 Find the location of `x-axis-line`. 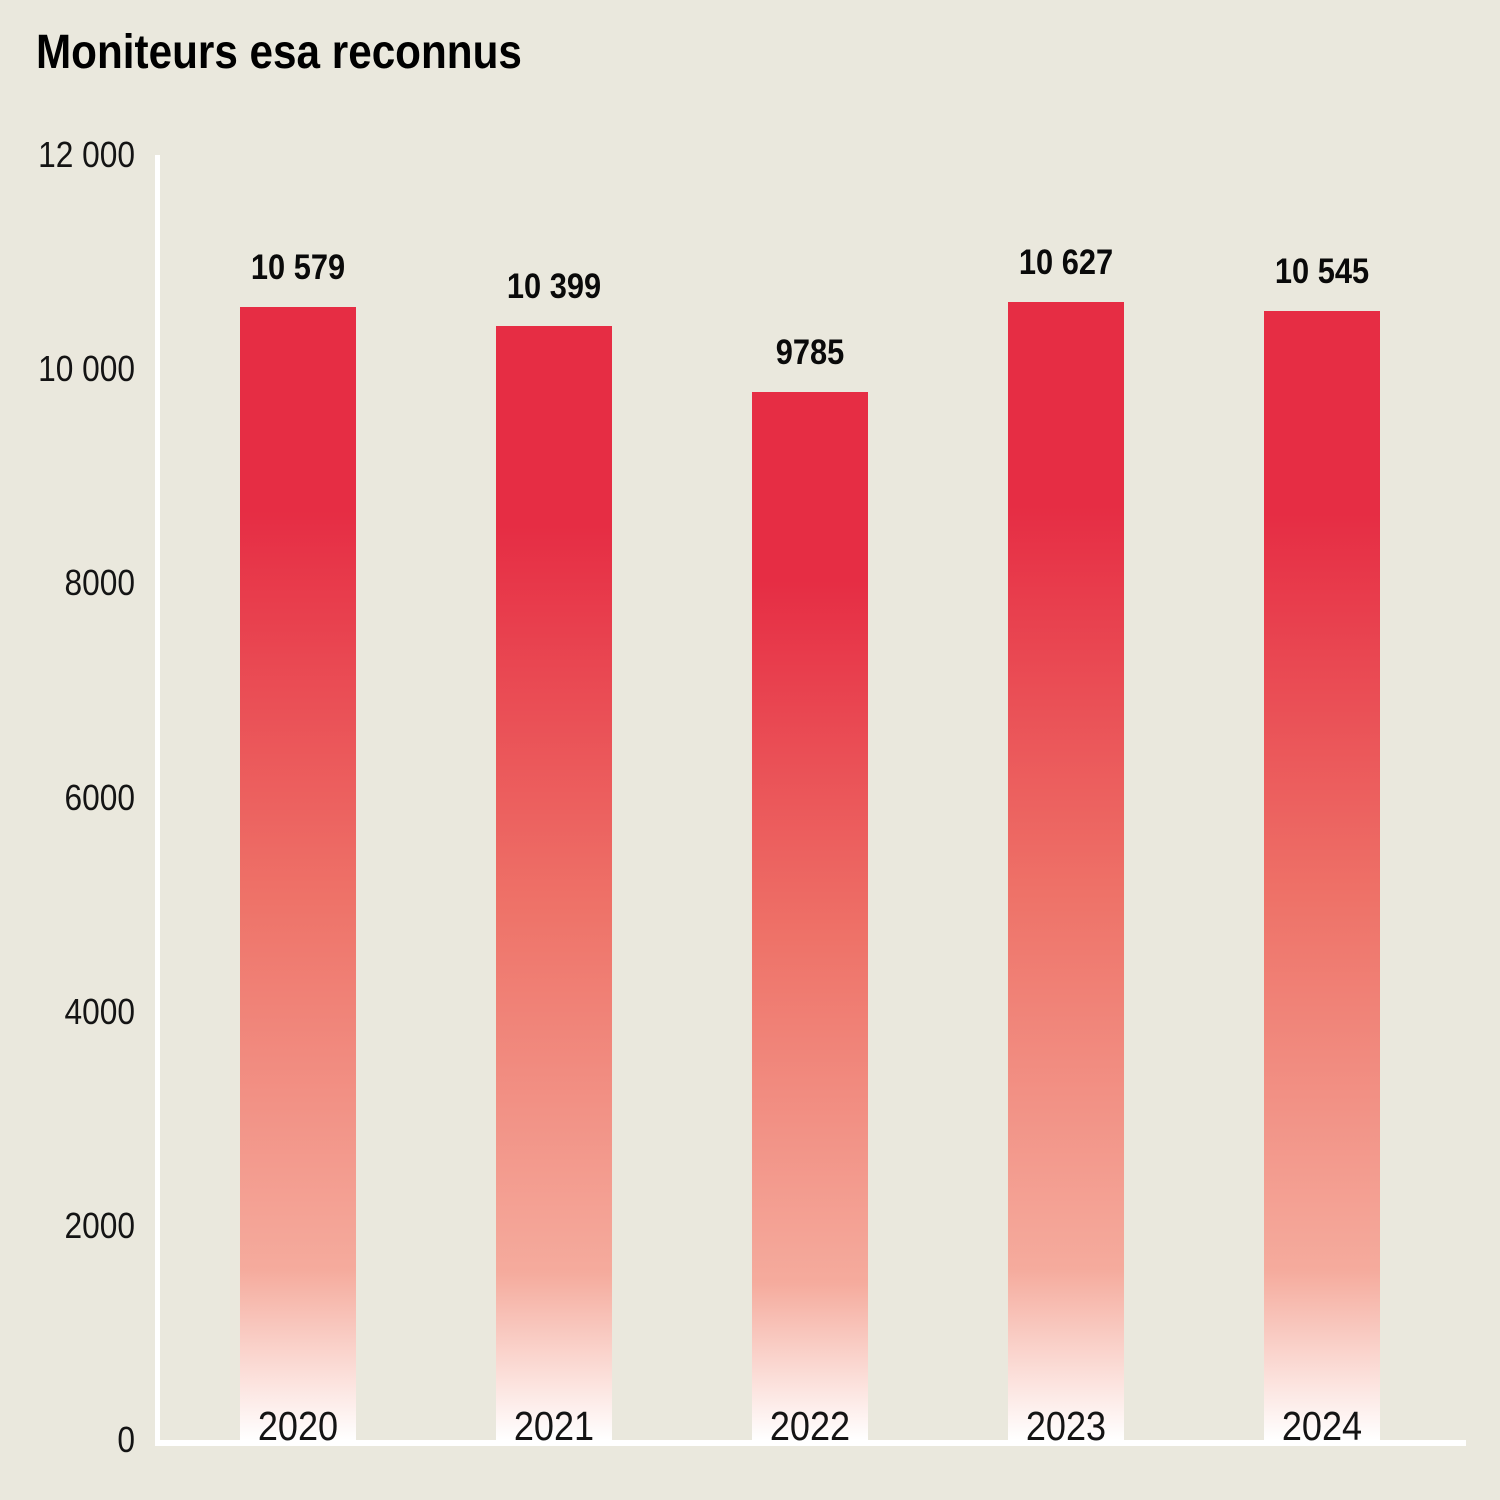

x-axis-line is located at coordinates (810, 1443).